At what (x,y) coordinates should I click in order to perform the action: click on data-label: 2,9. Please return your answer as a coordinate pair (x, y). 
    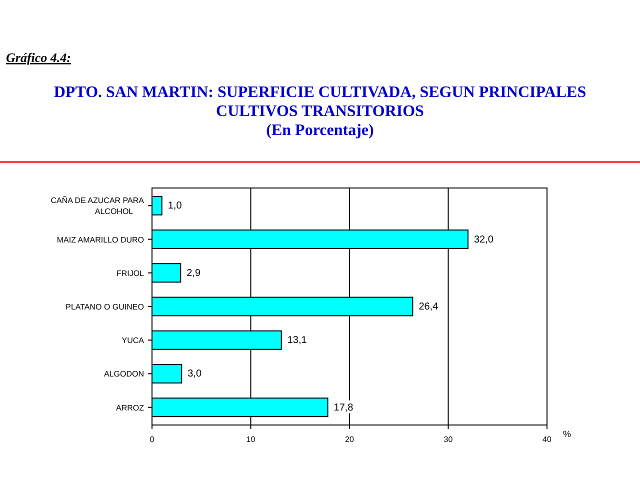
    Looking at the image, I should click on (193, 273).